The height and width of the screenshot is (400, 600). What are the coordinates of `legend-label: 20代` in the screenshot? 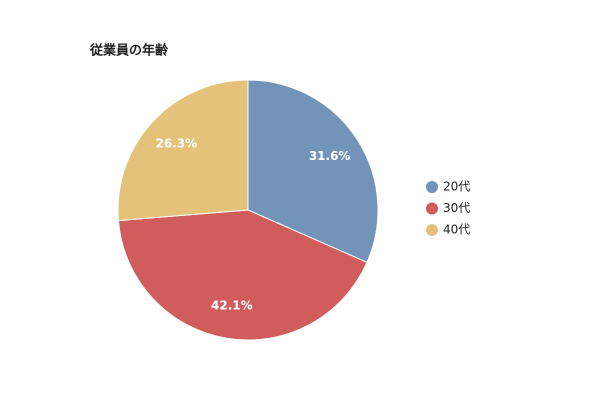 It's located at (456, 187).